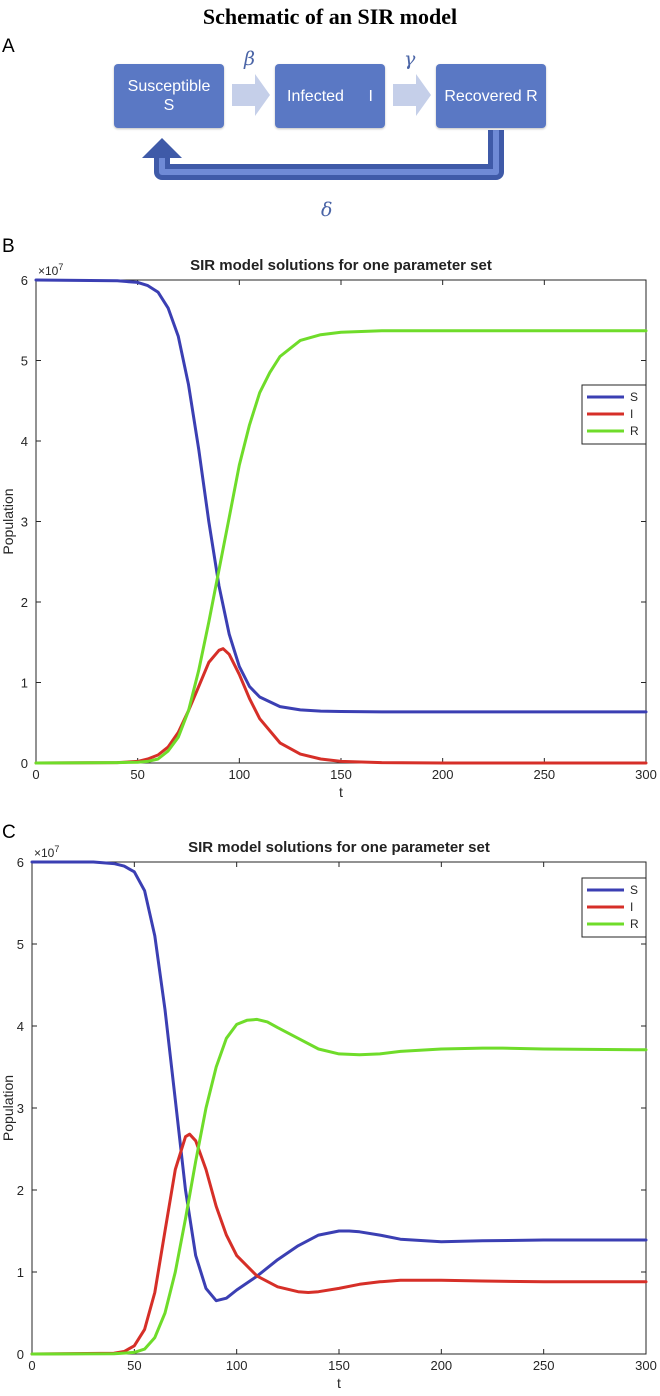  I want to click on feedback-arrowhead, so click(162, 148).